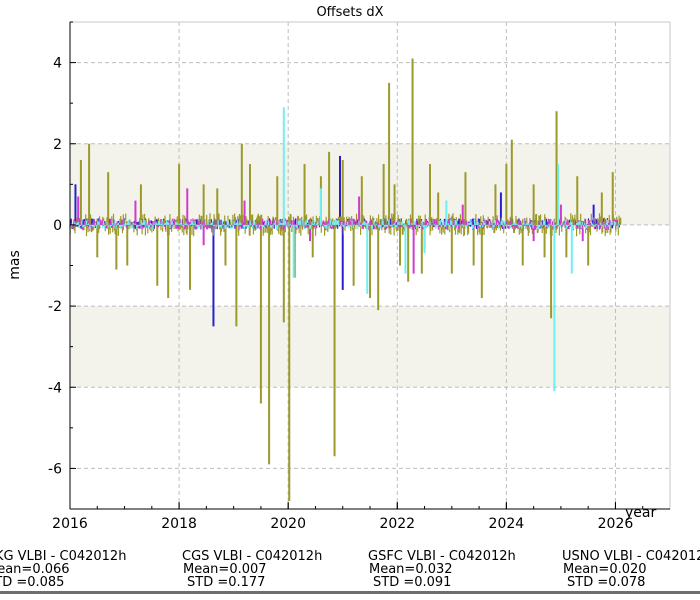  I want to click on legend-std: STD =0.177, so click(226, 582).